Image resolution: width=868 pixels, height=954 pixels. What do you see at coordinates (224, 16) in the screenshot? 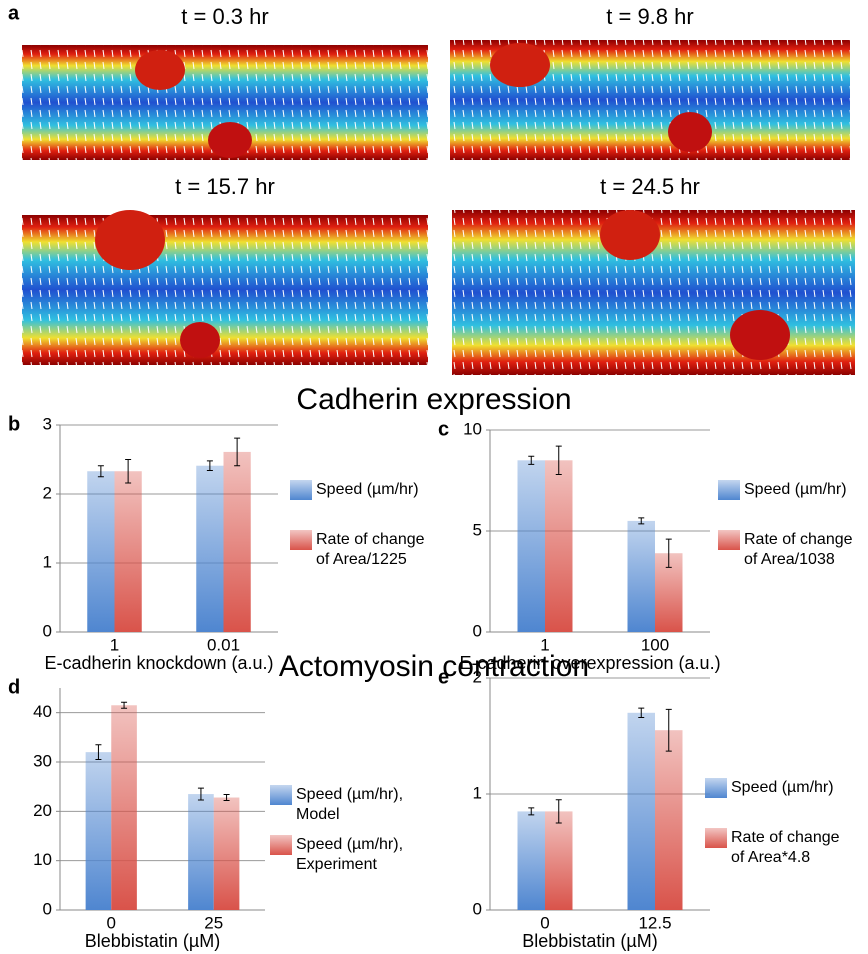
I see `heatmap-title: t = 0.3 hr` at bounding box center [224, 16].